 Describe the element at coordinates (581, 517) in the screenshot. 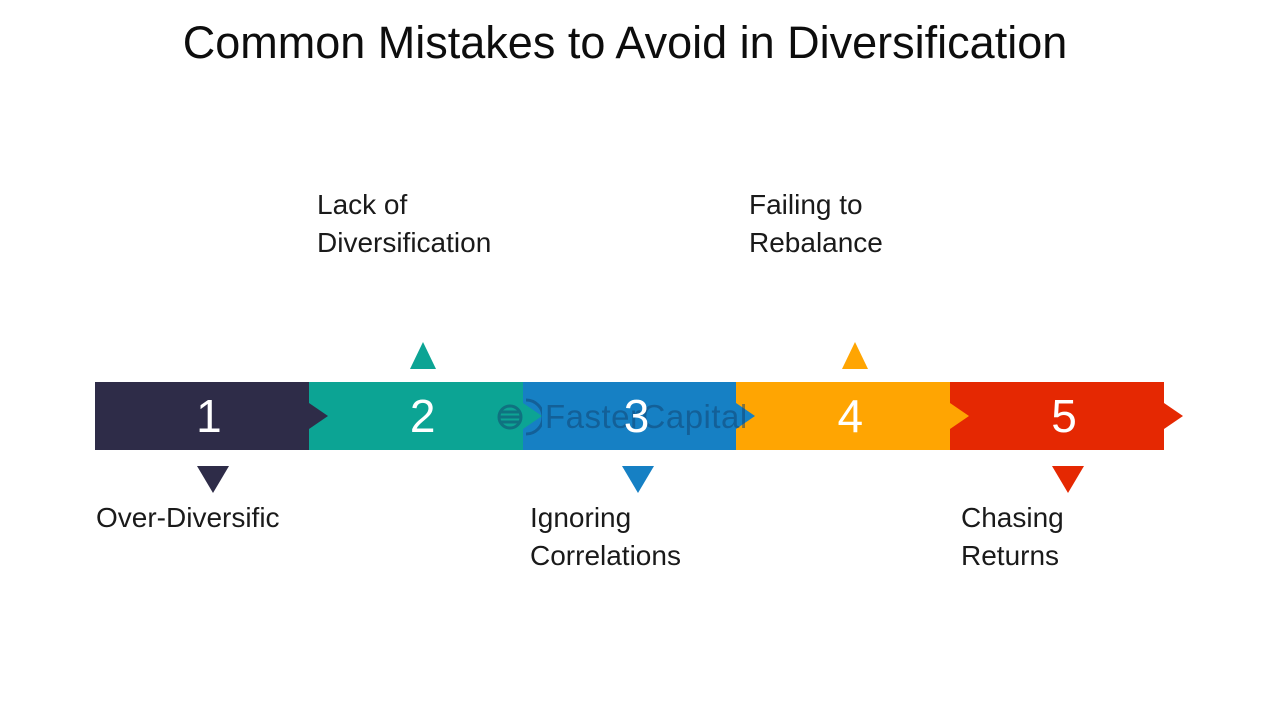

I see `label-line: Ignoring` at that location.